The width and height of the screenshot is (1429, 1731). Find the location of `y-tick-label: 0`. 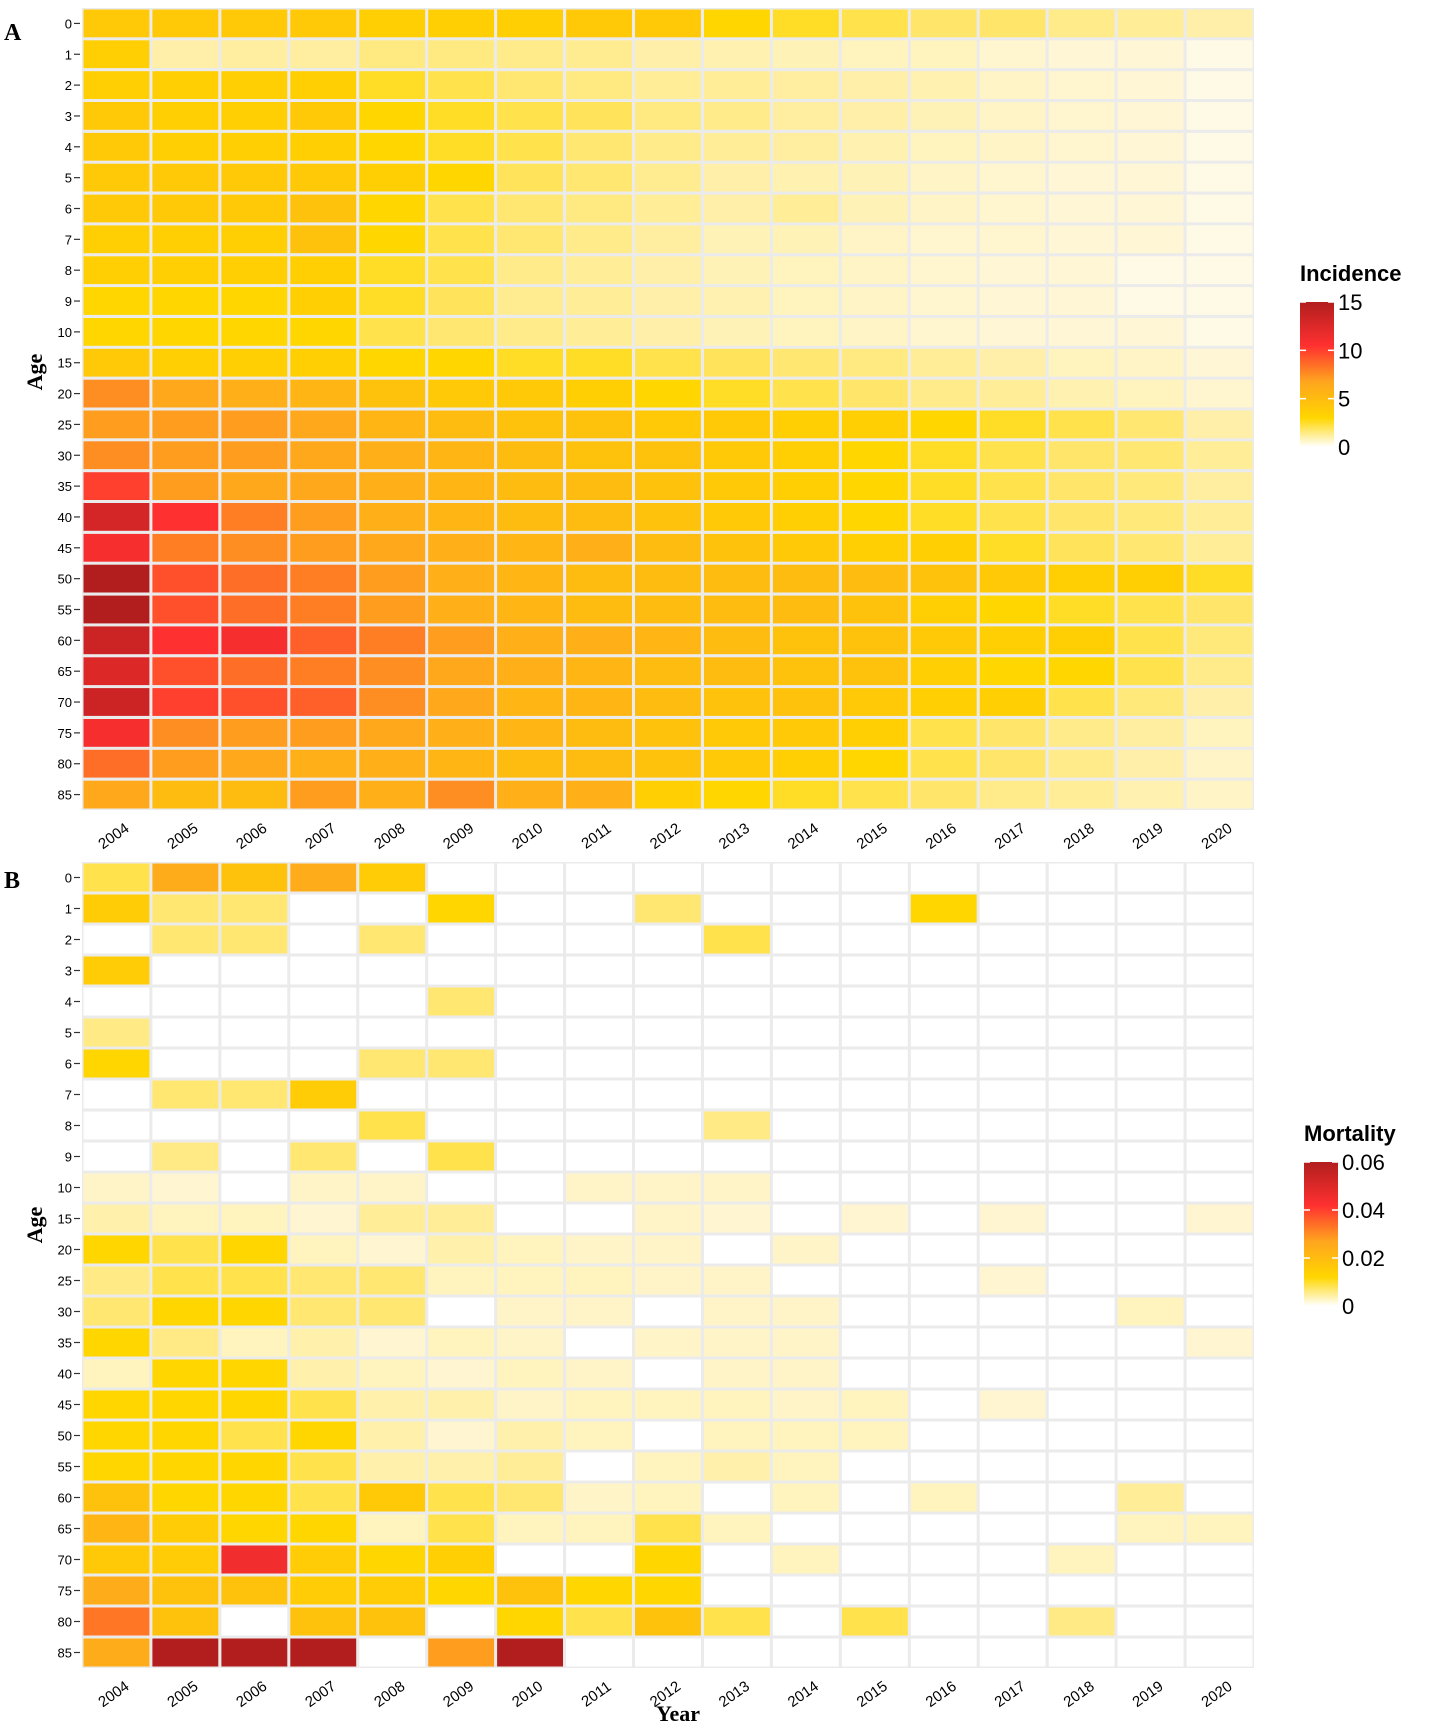

y-tick-label: 0 is located at coordinates (68, 878).